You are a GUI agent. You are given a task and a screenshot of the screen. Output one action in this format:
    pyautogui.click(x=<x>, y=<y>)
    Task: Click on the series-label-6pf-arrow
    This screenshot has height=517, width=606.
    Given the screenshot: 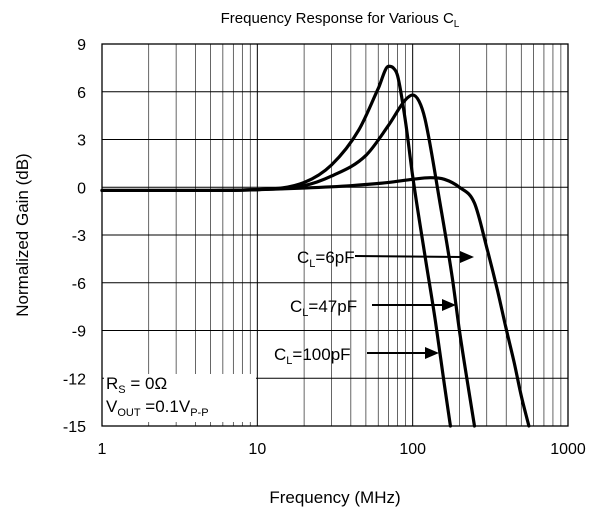 What is the action you would take?
    pyautogui.click(x=408, y=256)
    